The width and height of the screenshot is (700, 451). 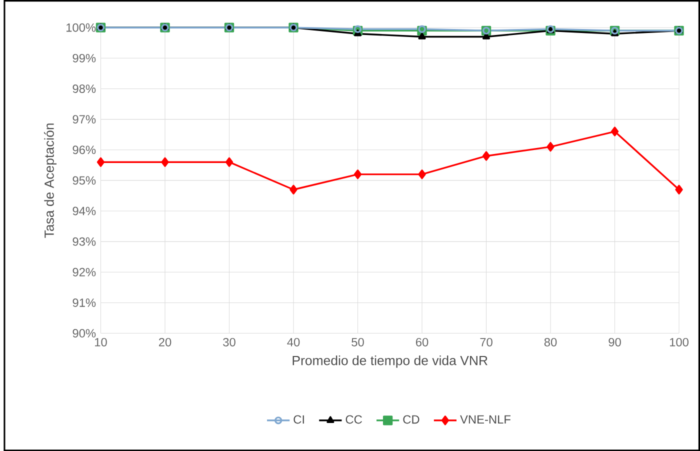 I want to click on x-tick-label: 70, so click(x=486, y=342).